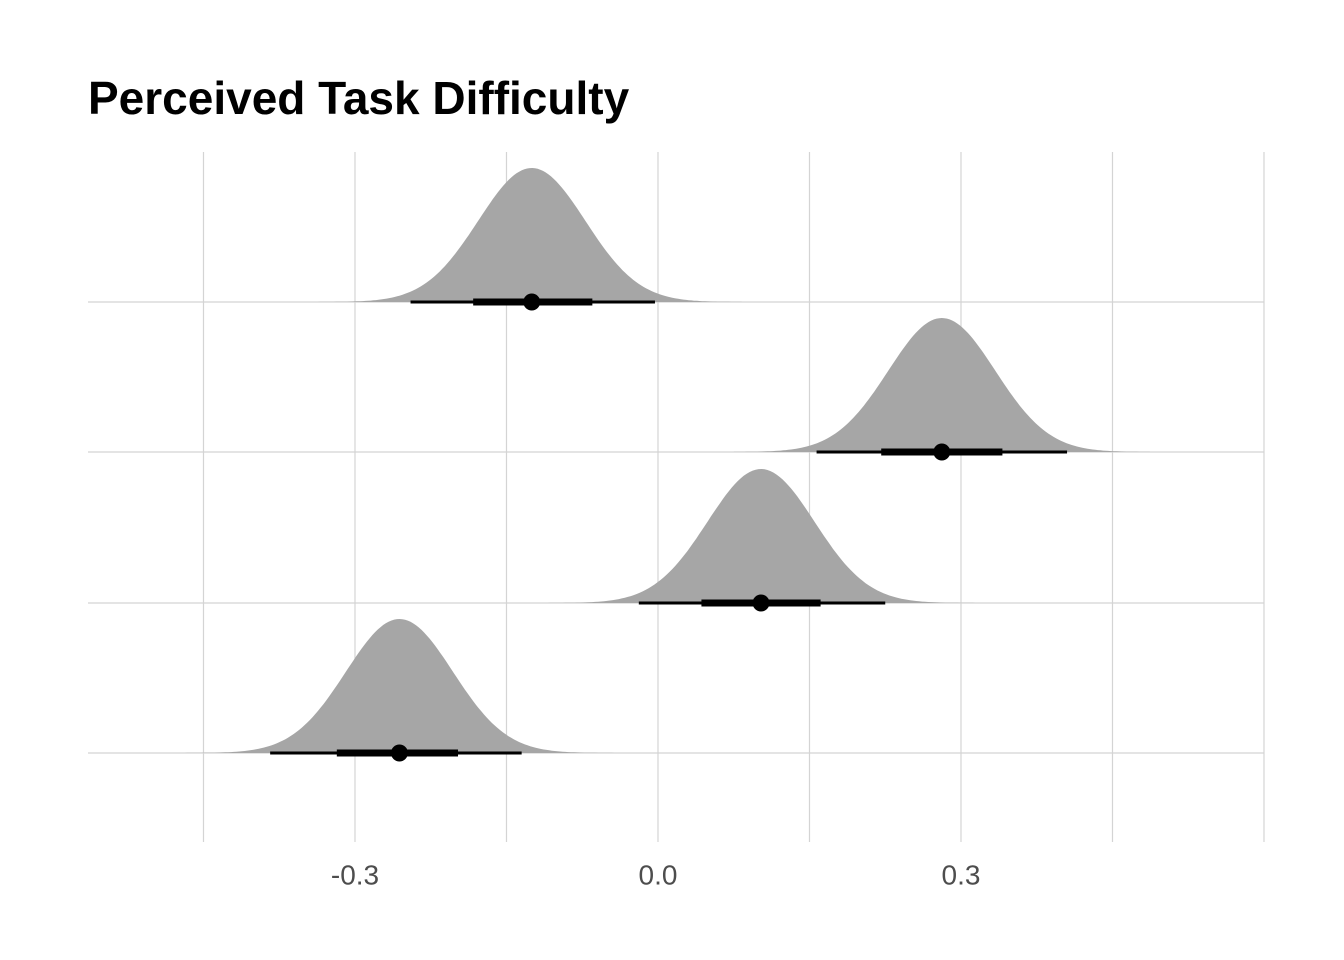 Image resolution: width=1344 pixels, height=960 pixels. I want to click on x-tick-label: 0.3, so click(961, 875).